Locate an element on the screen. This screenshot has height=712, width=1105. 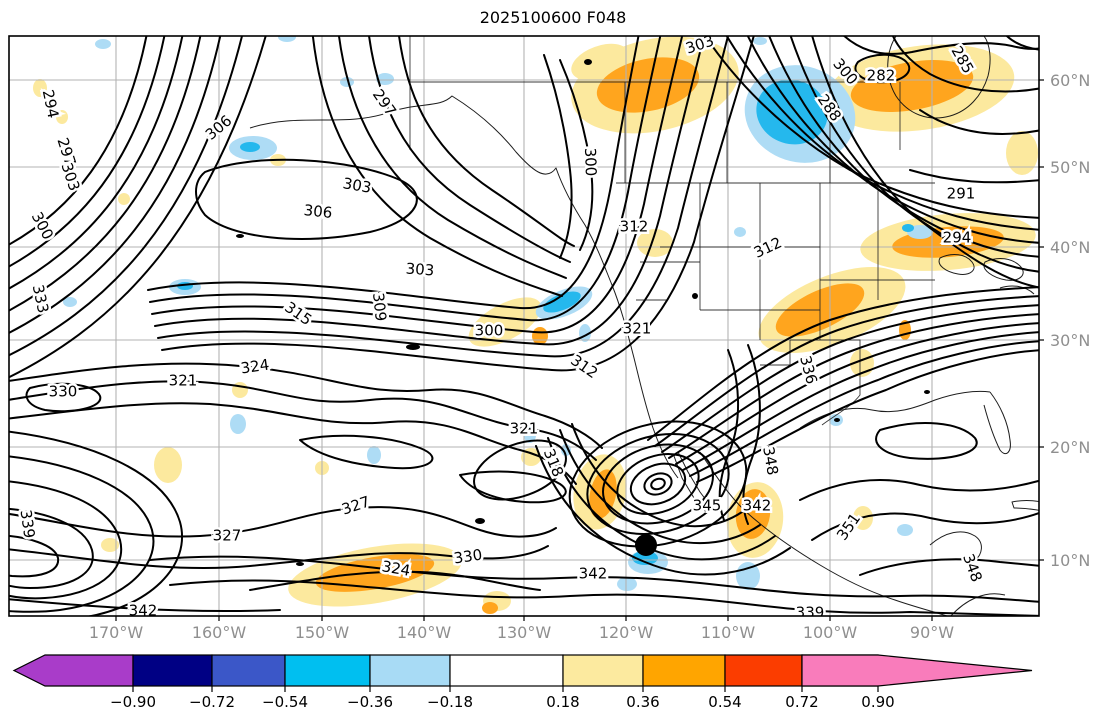
contour-label: 306 is located at coordinates (318, 211).